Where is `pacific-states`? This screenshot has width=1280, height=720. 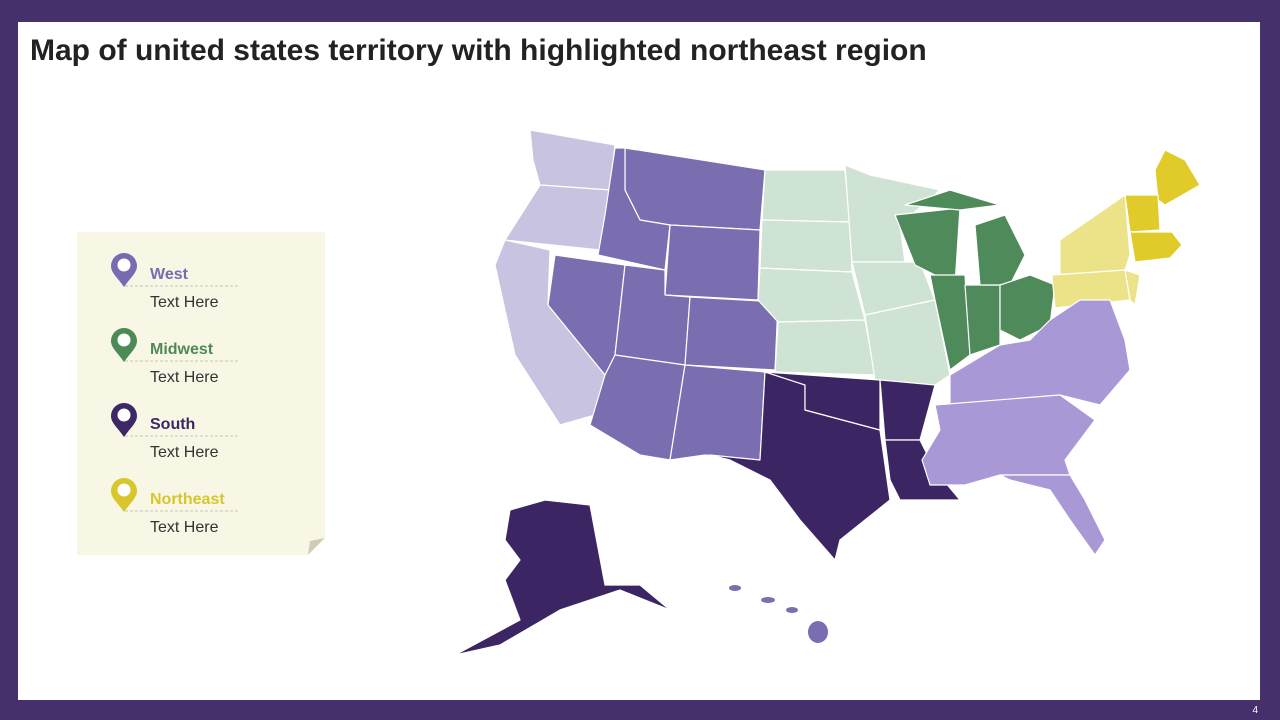 pacific-states is located at coordinates (555, 277).